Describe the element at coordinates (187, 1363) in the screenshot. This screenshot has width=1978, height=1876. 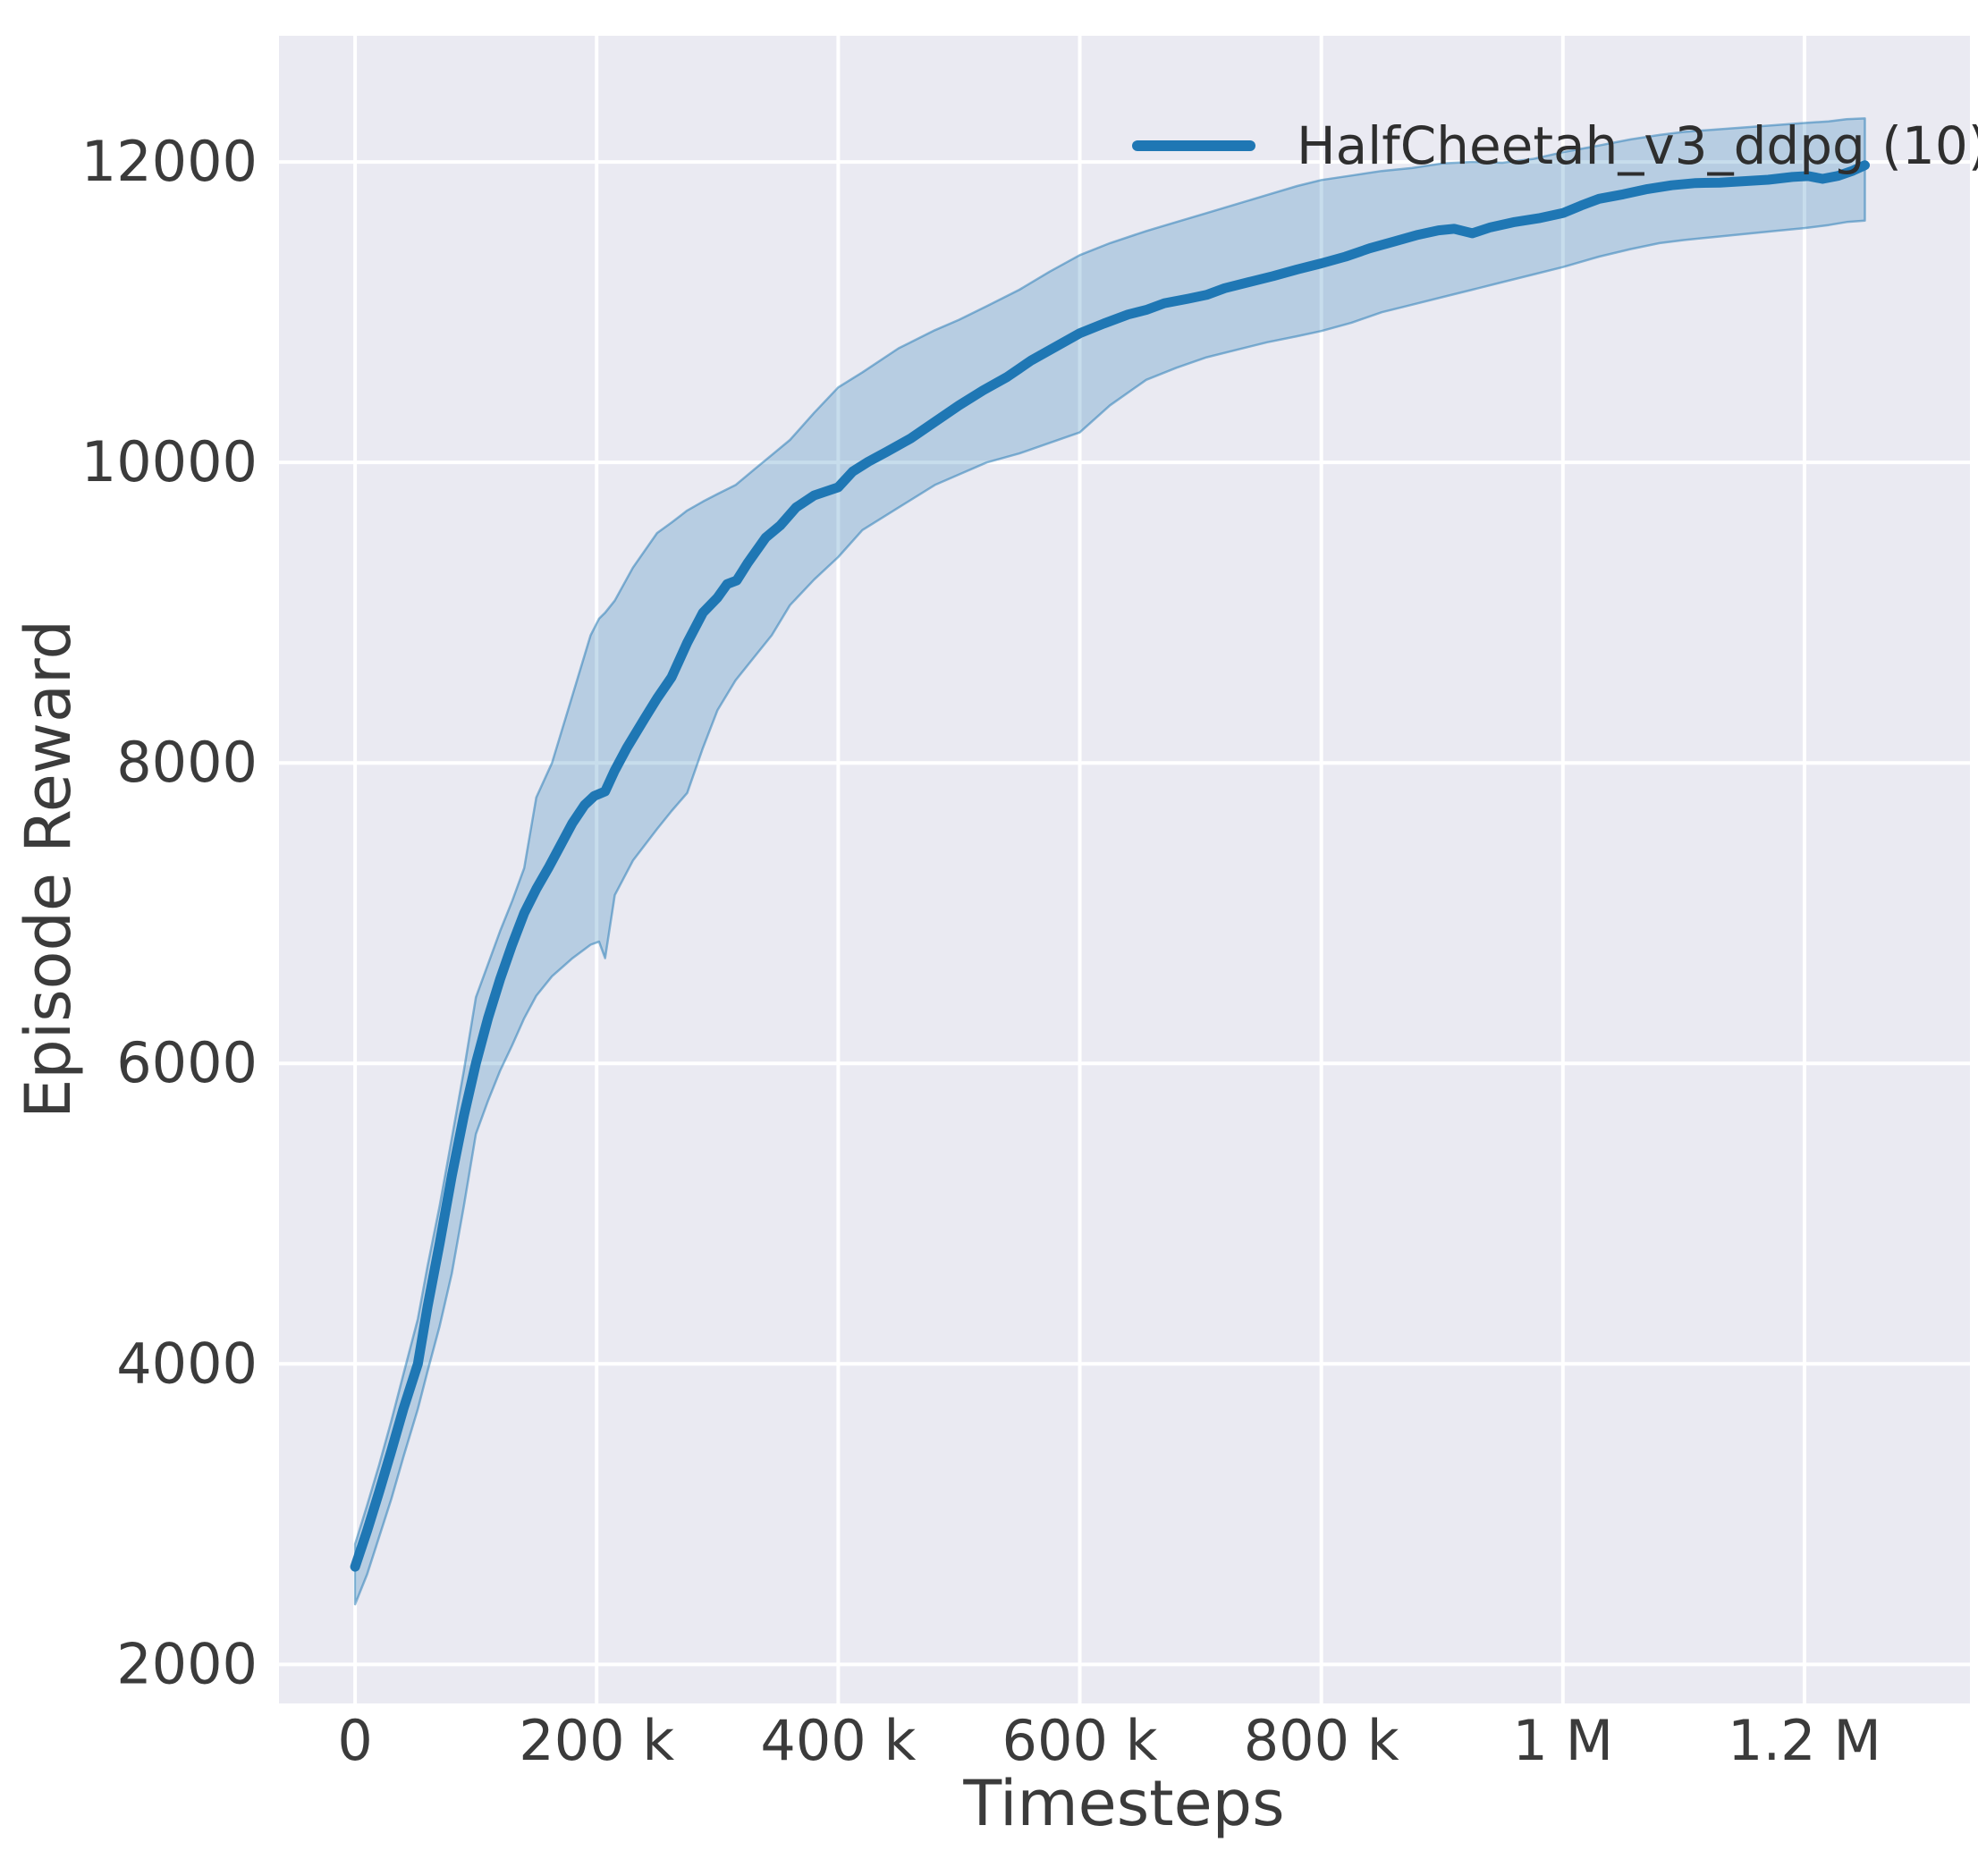
I see `y-tick-label: 4000` at that location.